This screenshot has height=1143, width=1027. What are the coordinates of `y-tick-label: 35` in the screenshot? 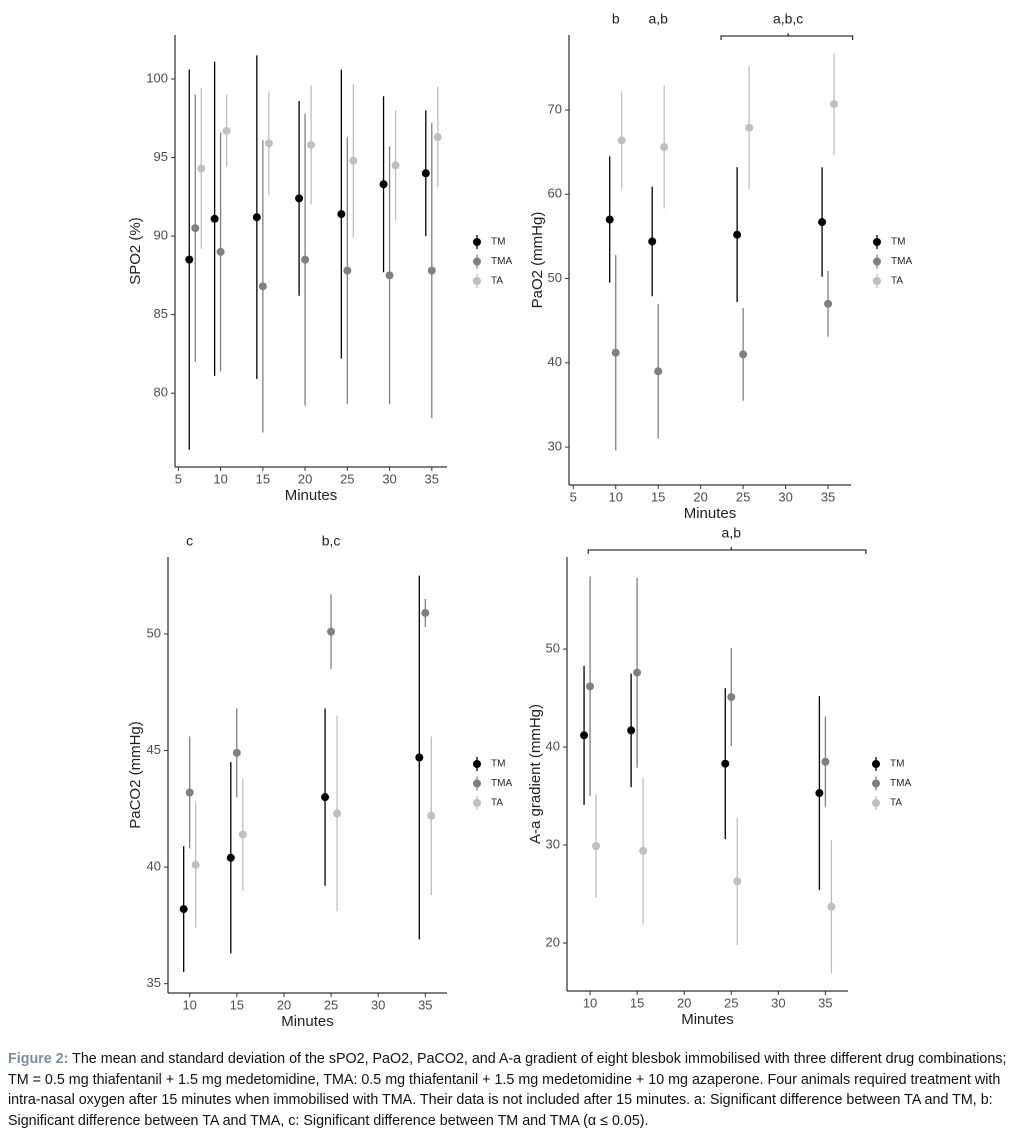 It's located at (154, 982).